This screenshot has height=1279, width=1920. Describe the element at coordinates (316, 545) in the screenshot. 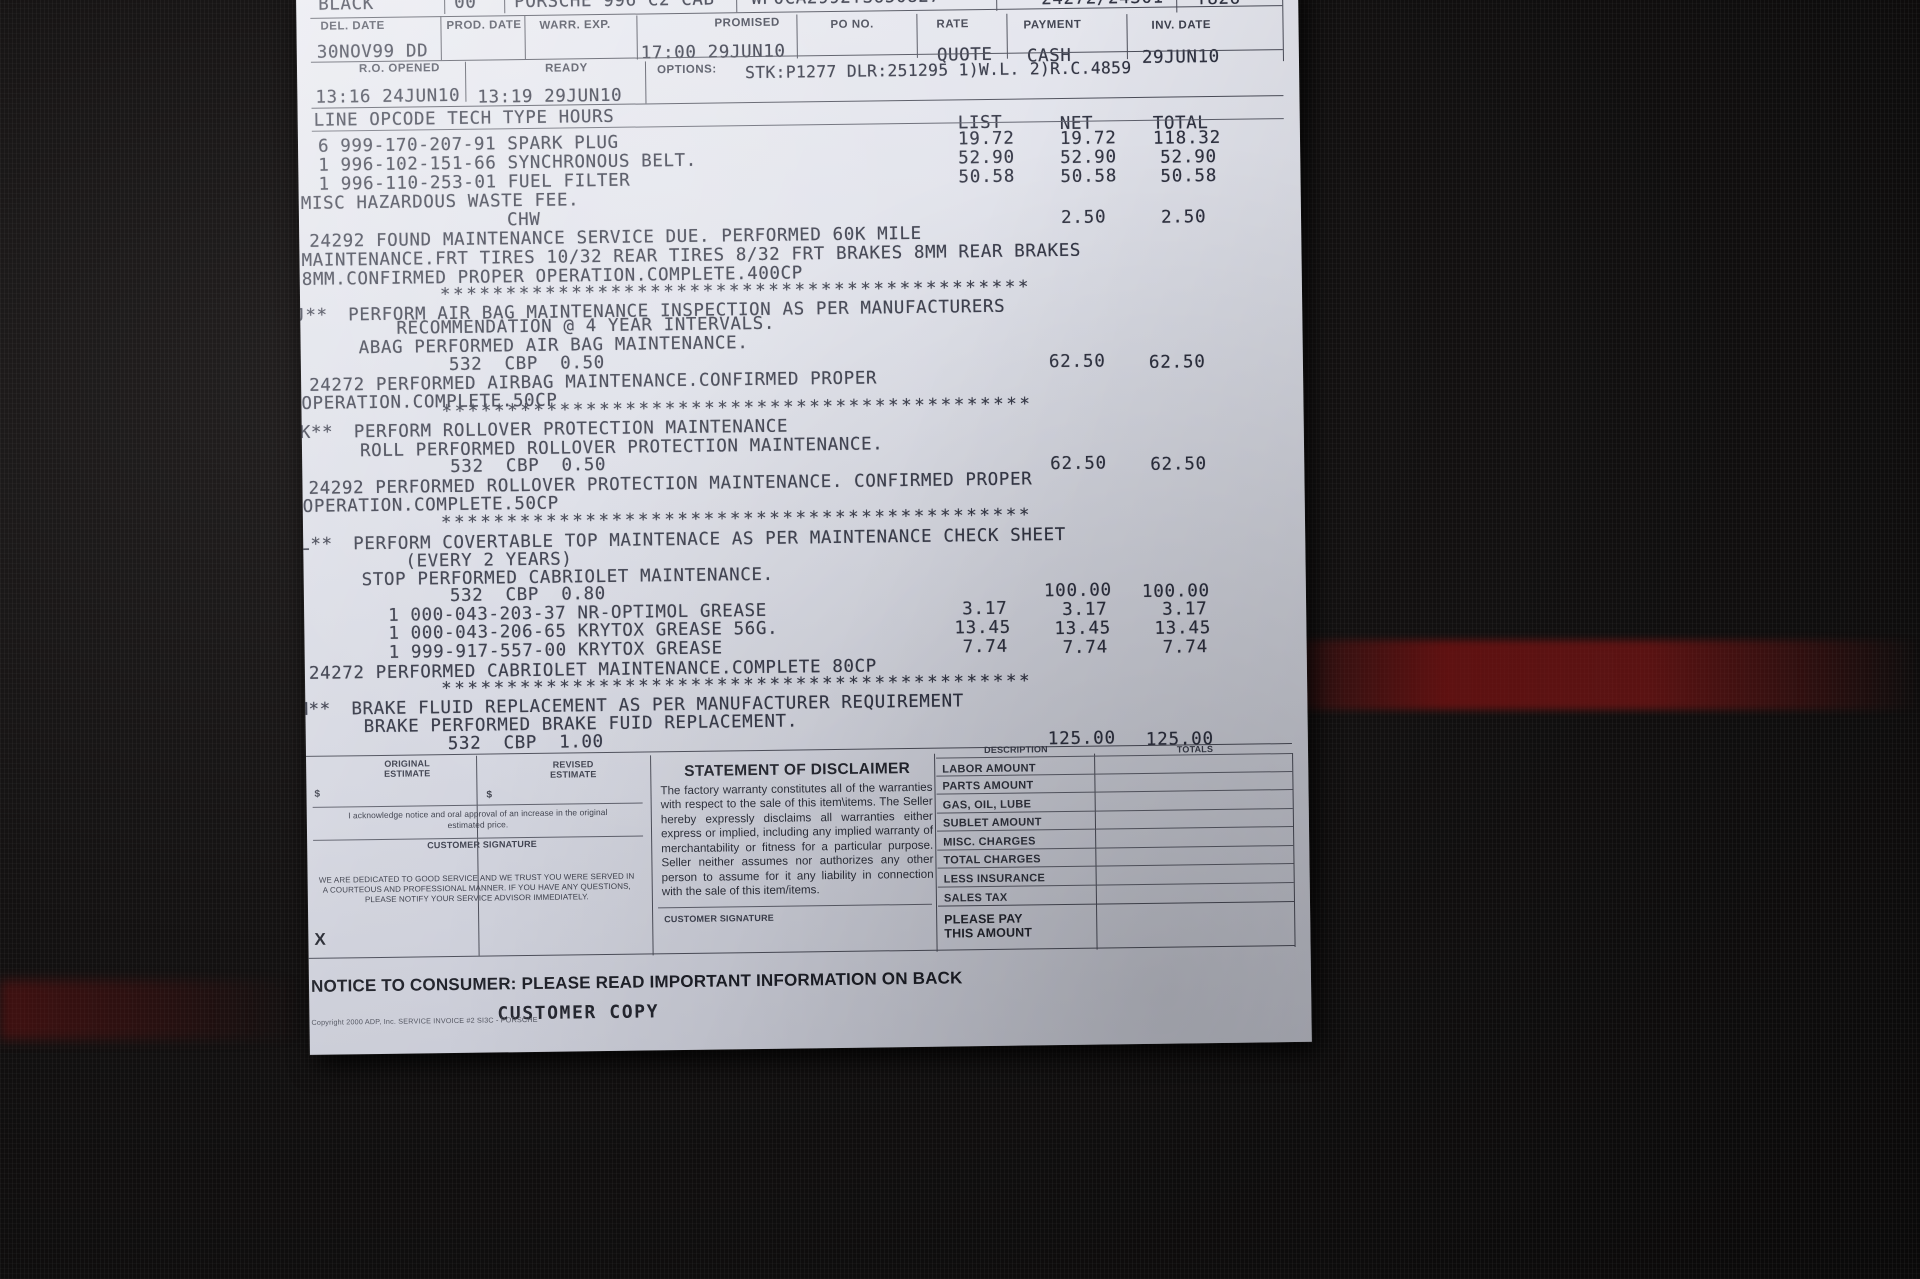

I see `job-2-code: L**` at that location.